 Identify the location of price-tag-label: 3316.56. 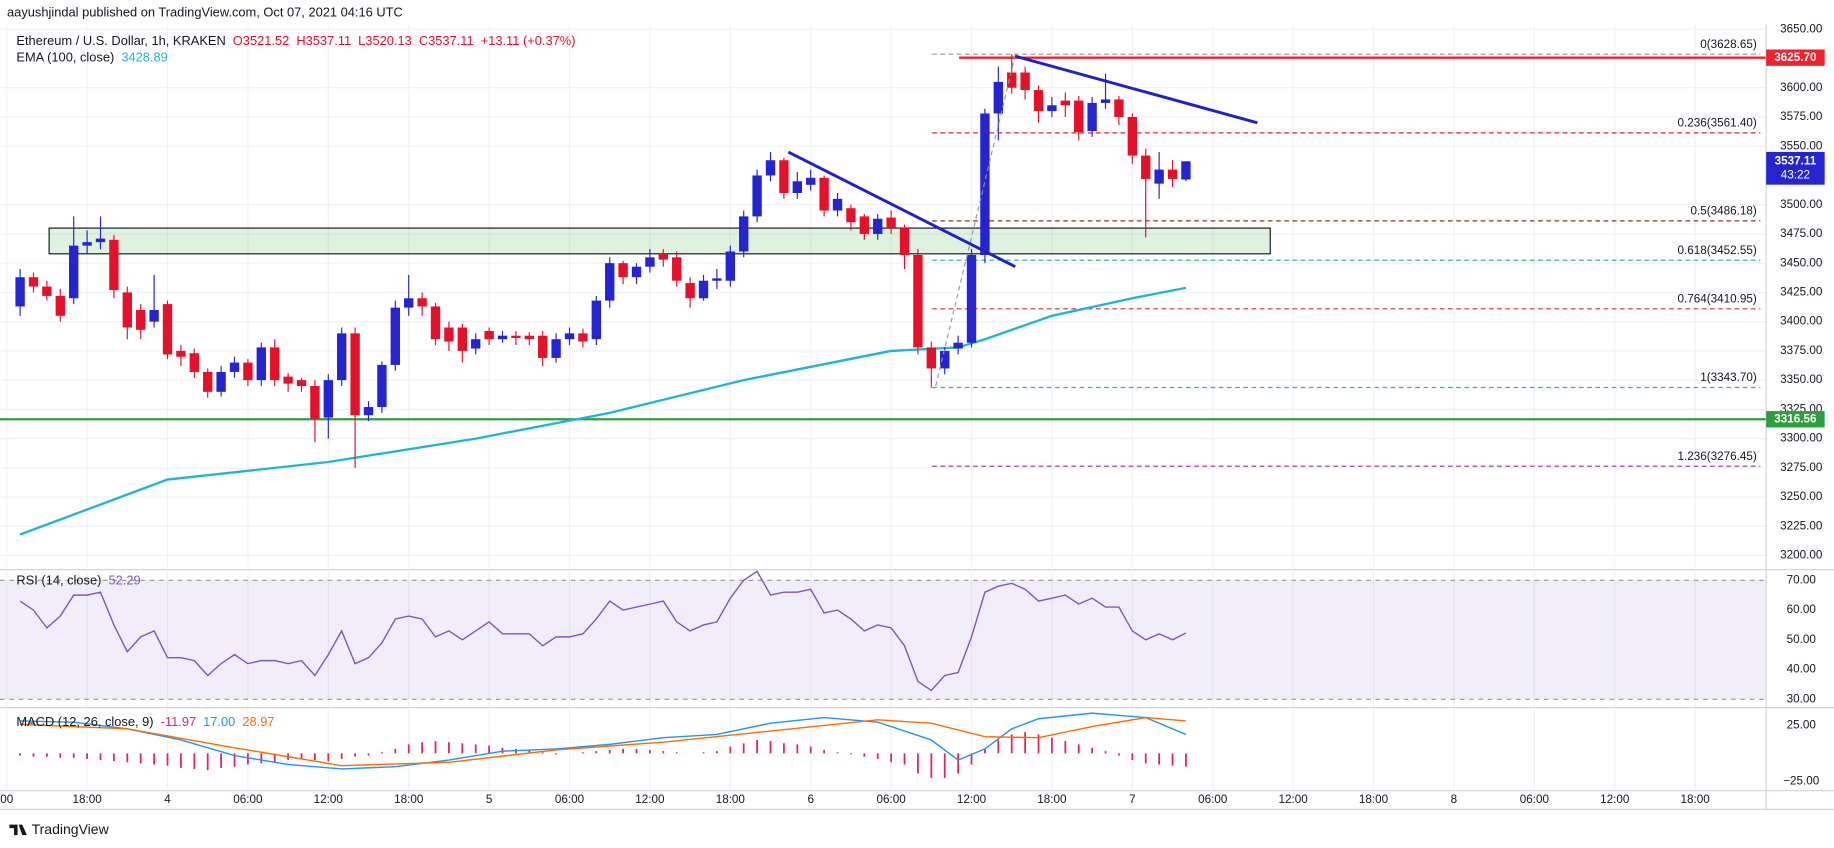
(1795, 418).